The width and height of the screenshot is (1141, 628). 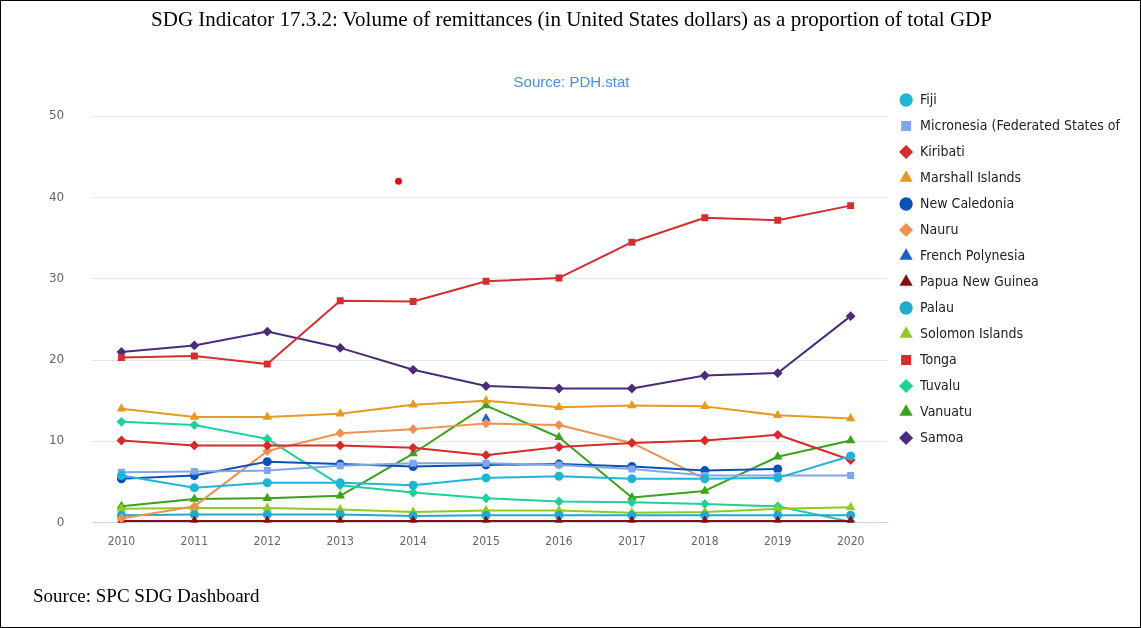 What do you see at coordinates (571, 81) in the screenshot?
I see `chart-subtitle: Source: PDH.stat` at bounding box center [571, 81].